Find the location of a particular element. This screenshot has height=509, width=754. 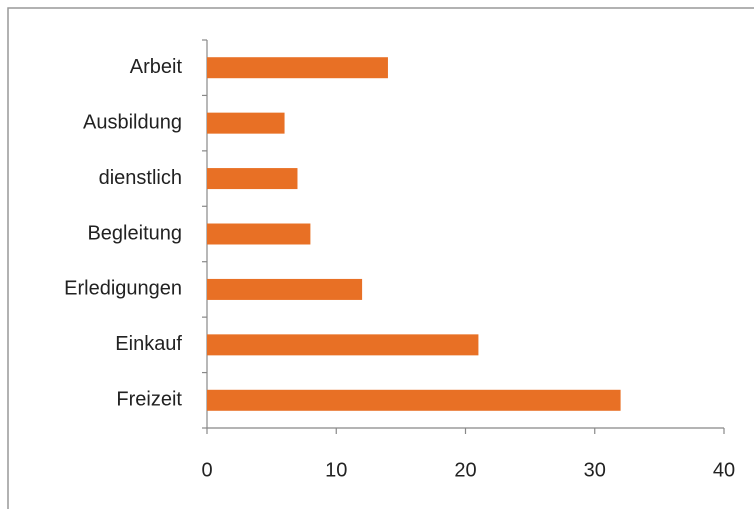

x-tick-label: 0 is located at coordinates (206, 470).